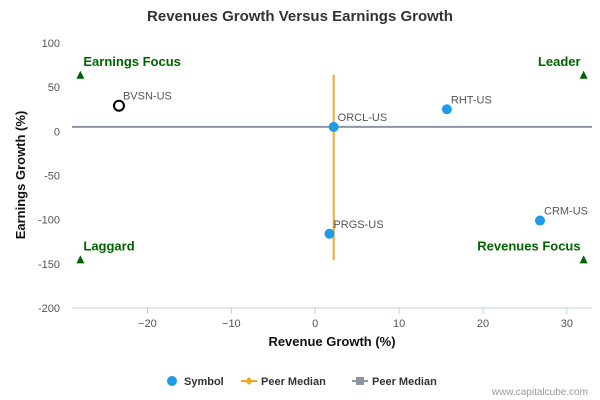 Image resolution: width=600 pixels, height=400 pixels. I want to click on data-point-label: CRM-US, so click(566, 212).